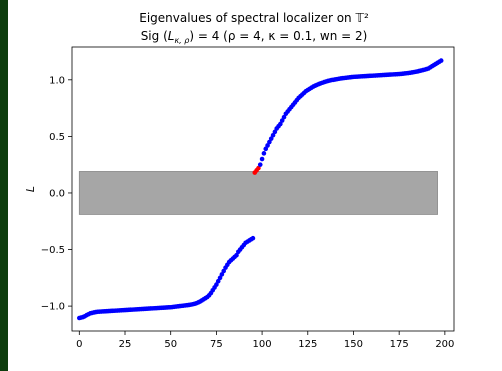 This screenshot has width=502, height=371. I want to click on y-tick-label: 0.5, so click(57, 137).